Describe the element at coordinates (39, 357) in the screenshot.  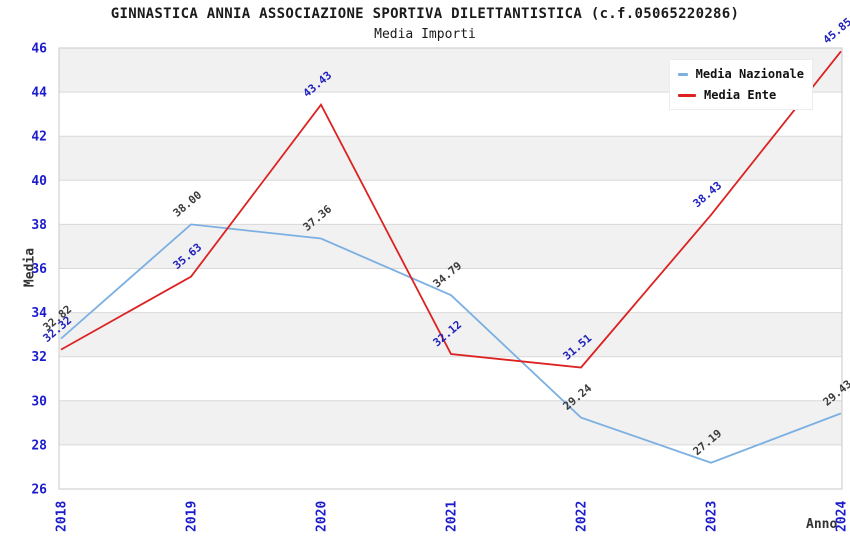
I see `y-tick-label: 32` at that location.